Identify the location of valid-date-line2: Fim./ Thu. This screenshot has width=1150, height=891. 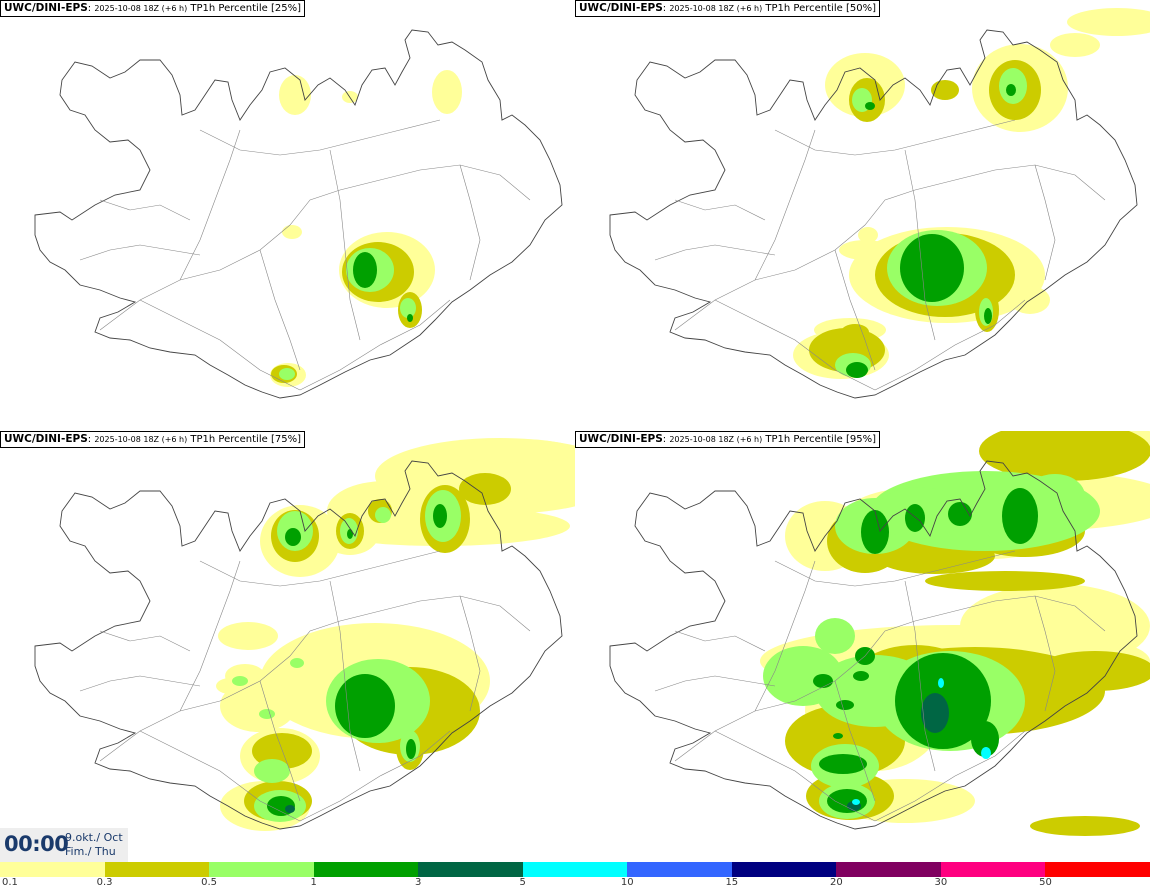
(90, 851).